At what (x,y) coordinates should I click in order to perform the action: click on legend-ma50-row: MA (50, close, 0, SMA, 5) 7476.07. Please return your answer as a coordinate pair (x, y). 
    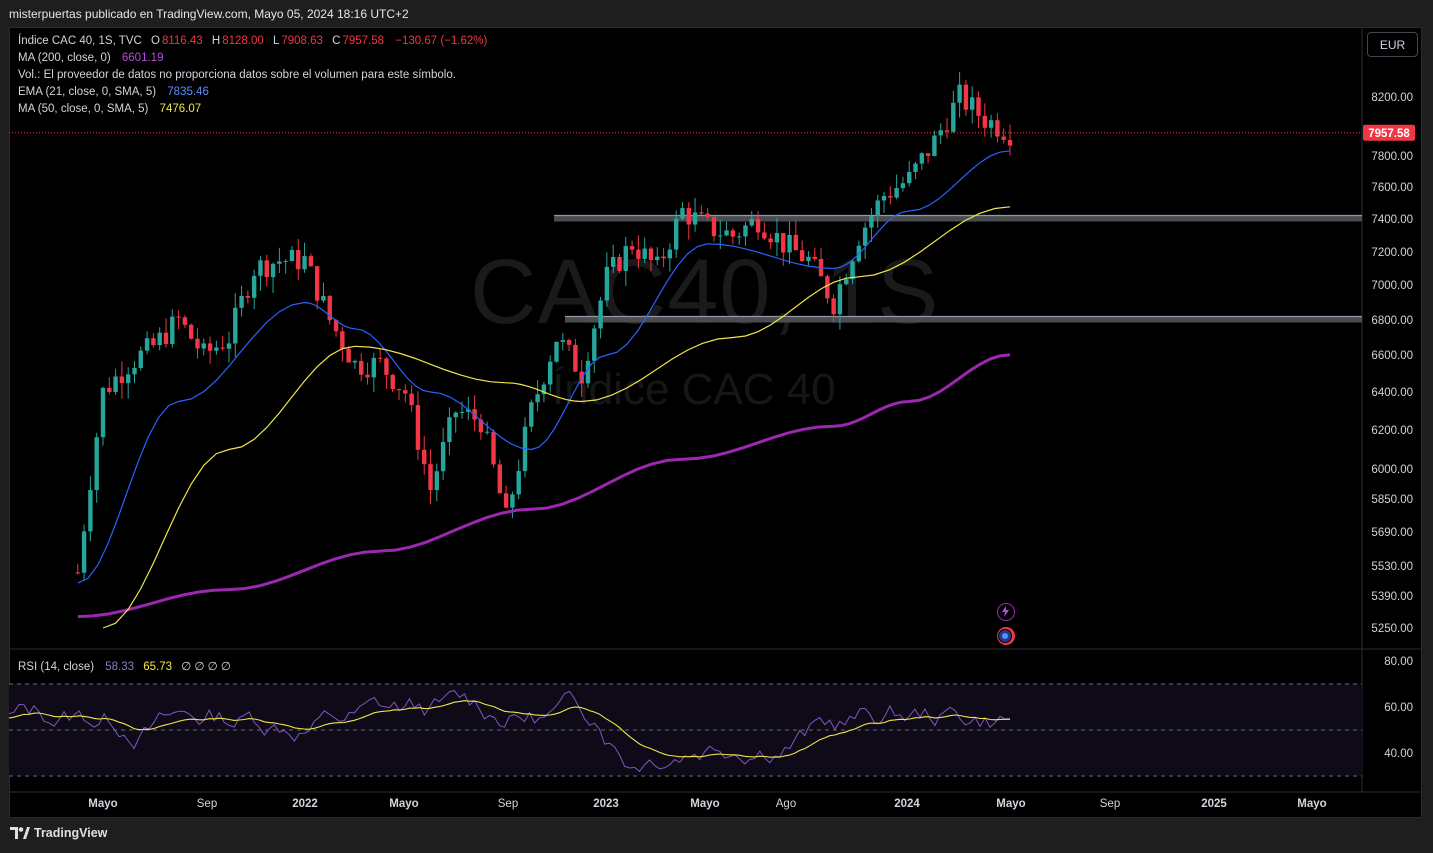
    Looking at the image, I should click on (110, 109).